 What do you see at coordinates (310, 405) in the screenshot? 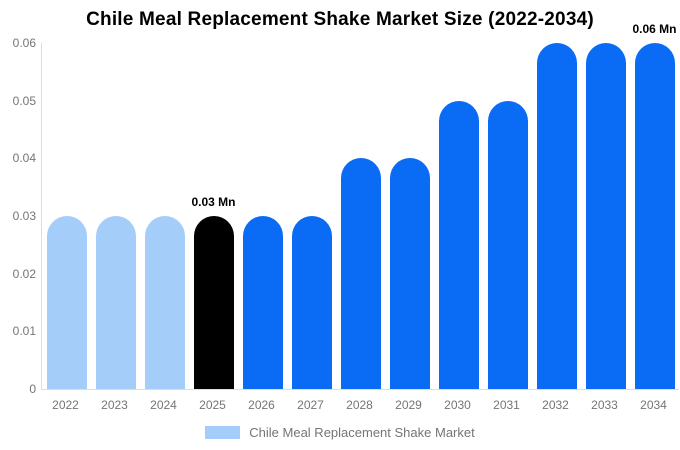
I see `x-label-2027: 2027` at bounding box center [310, 405].